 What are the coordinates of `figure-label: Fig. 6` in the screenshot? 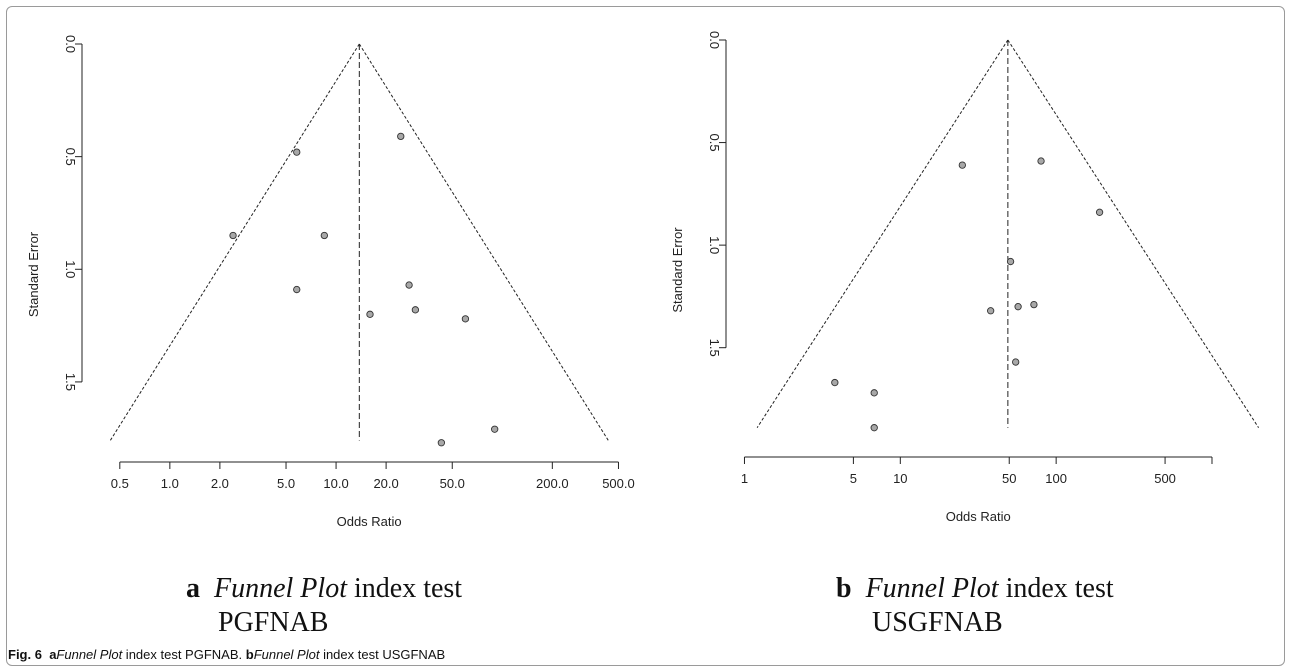 It's located at (25, 654).